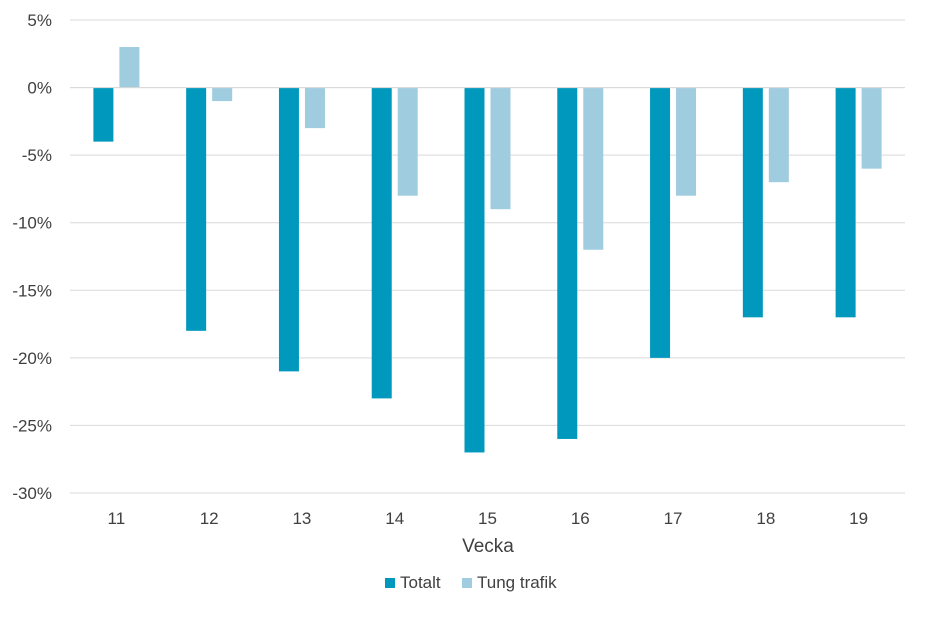  I want to click on legend-label: Tung trafik, so click(517, 582).